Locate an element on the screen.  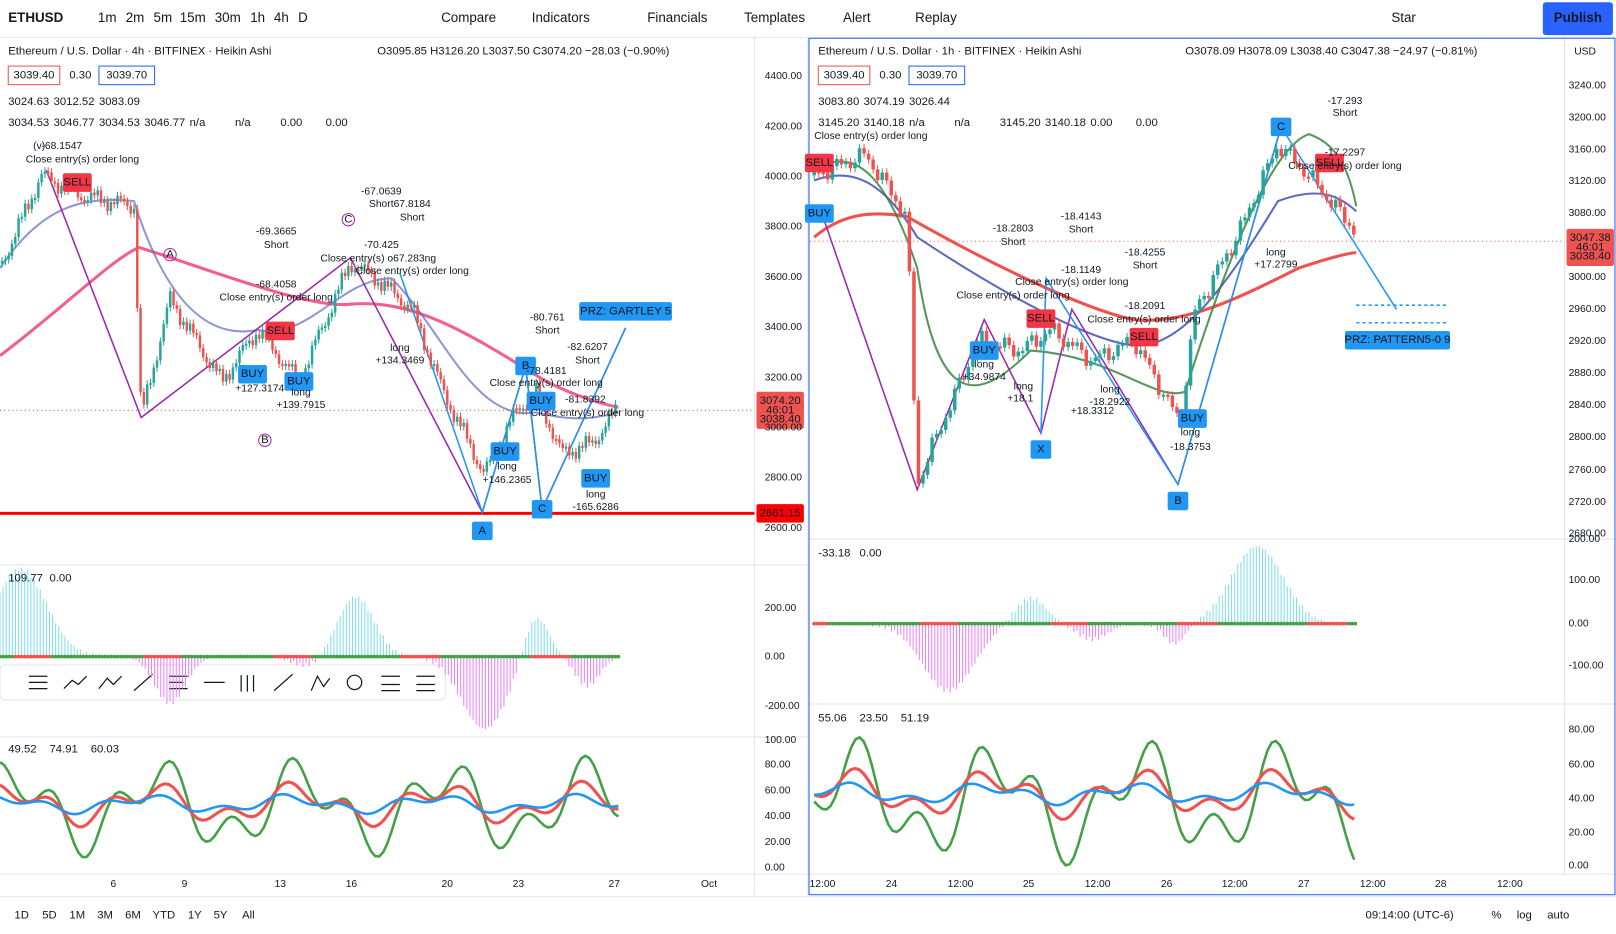
toolbar-button: Templates is located at coordinates (774, 17).